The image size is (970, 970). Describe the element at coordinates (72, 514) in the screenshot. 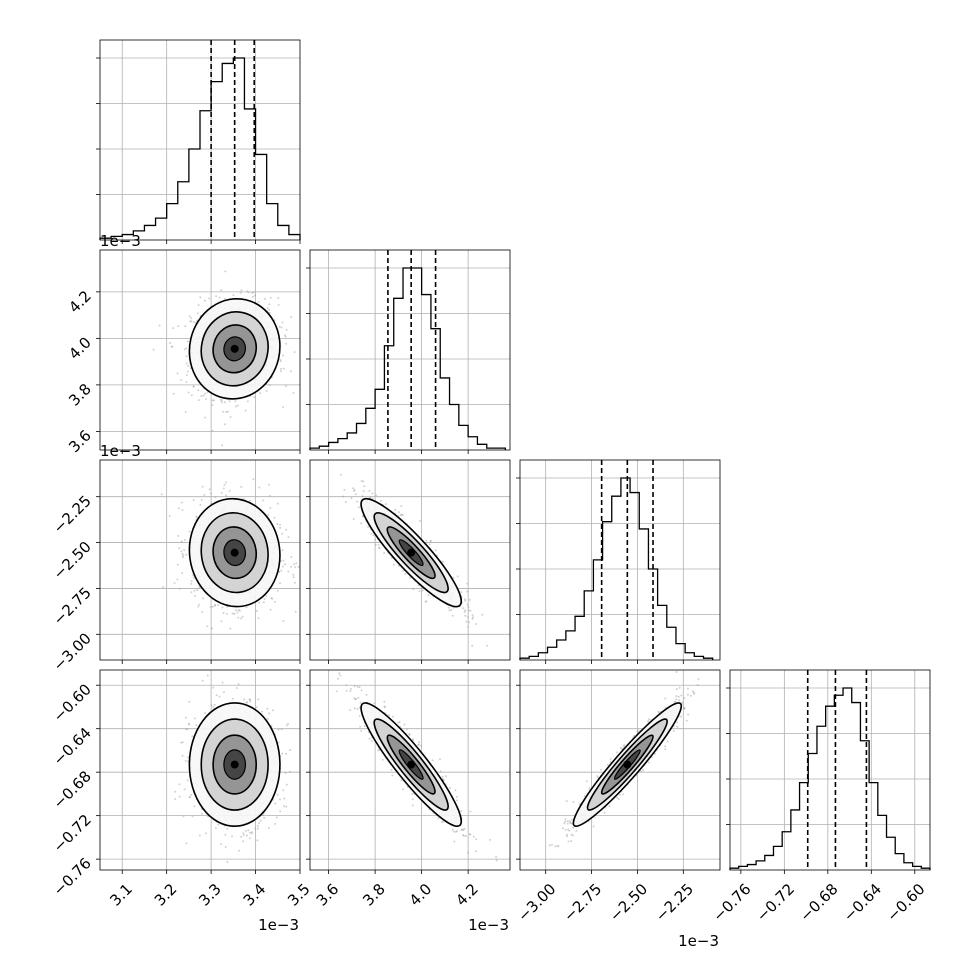

I see `y-tick-label: −2.25` at that location.